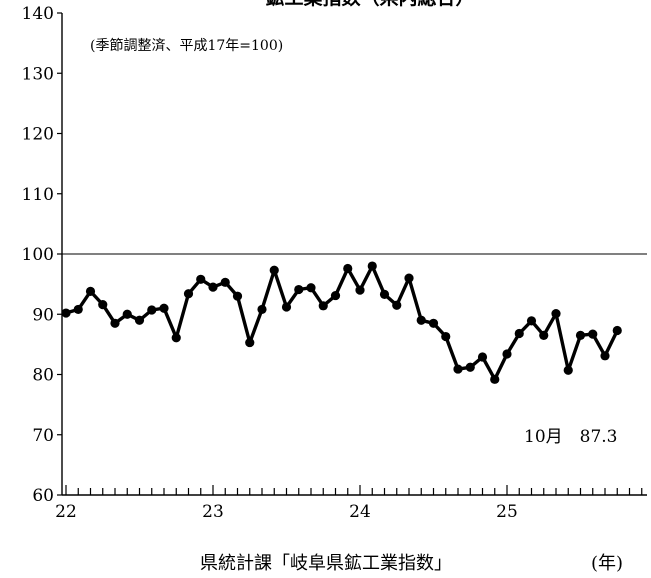  I want to click on y-tick-label: 140, so click(38, 14).